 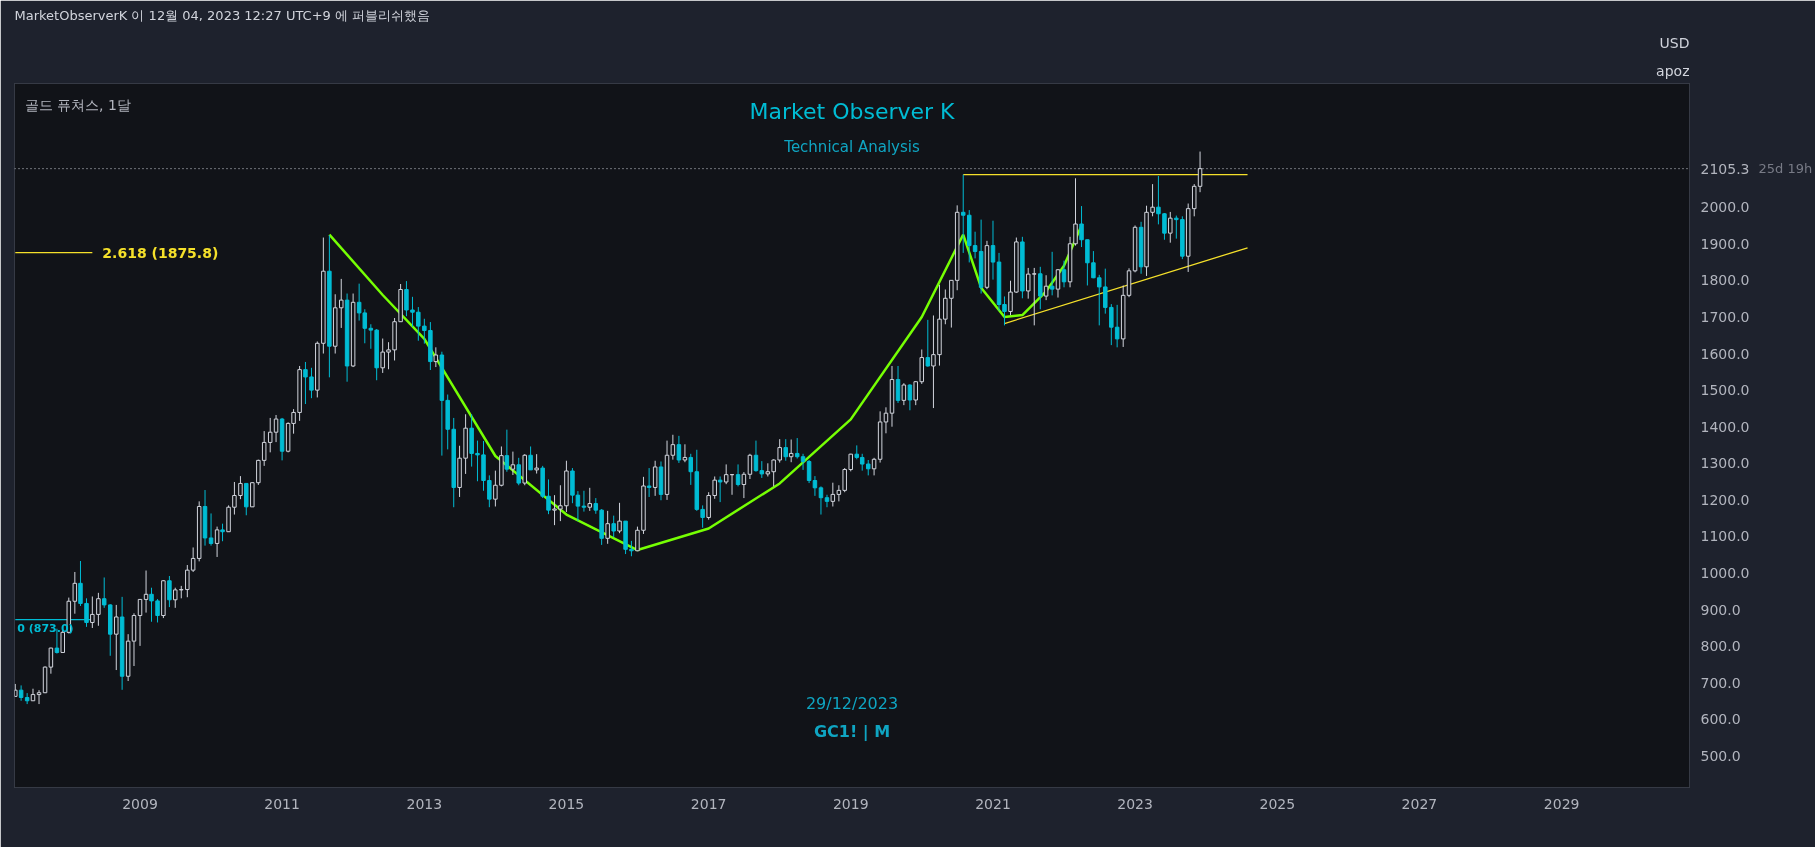 I want to click on annotation: 골드 퓨쳐스, 1달, so click(x=77, y=104).